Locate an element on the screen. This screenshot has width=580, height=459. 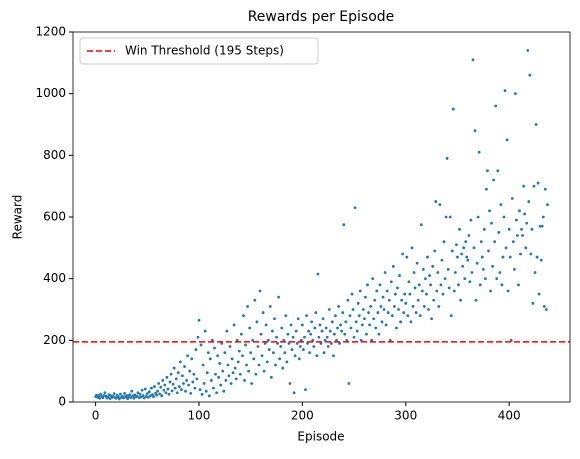
x-tick-label: 400 is located at coordinates (509, 416).